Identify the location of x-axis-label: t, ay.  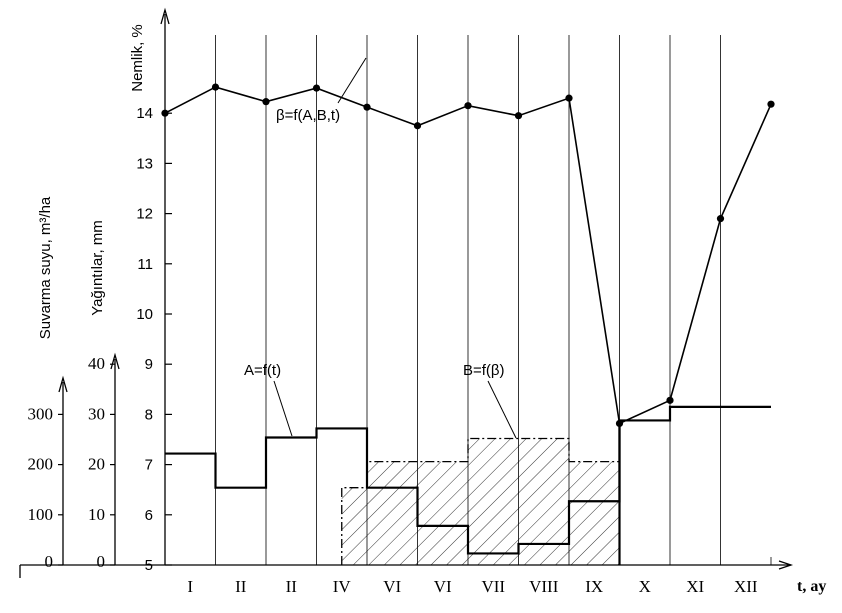
(811, 586).